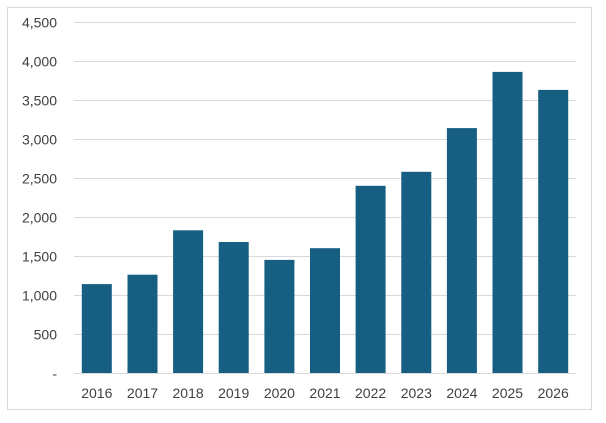 This screenshot has width=606, height=423. I want to click on bar-2016, so click(96, 328).